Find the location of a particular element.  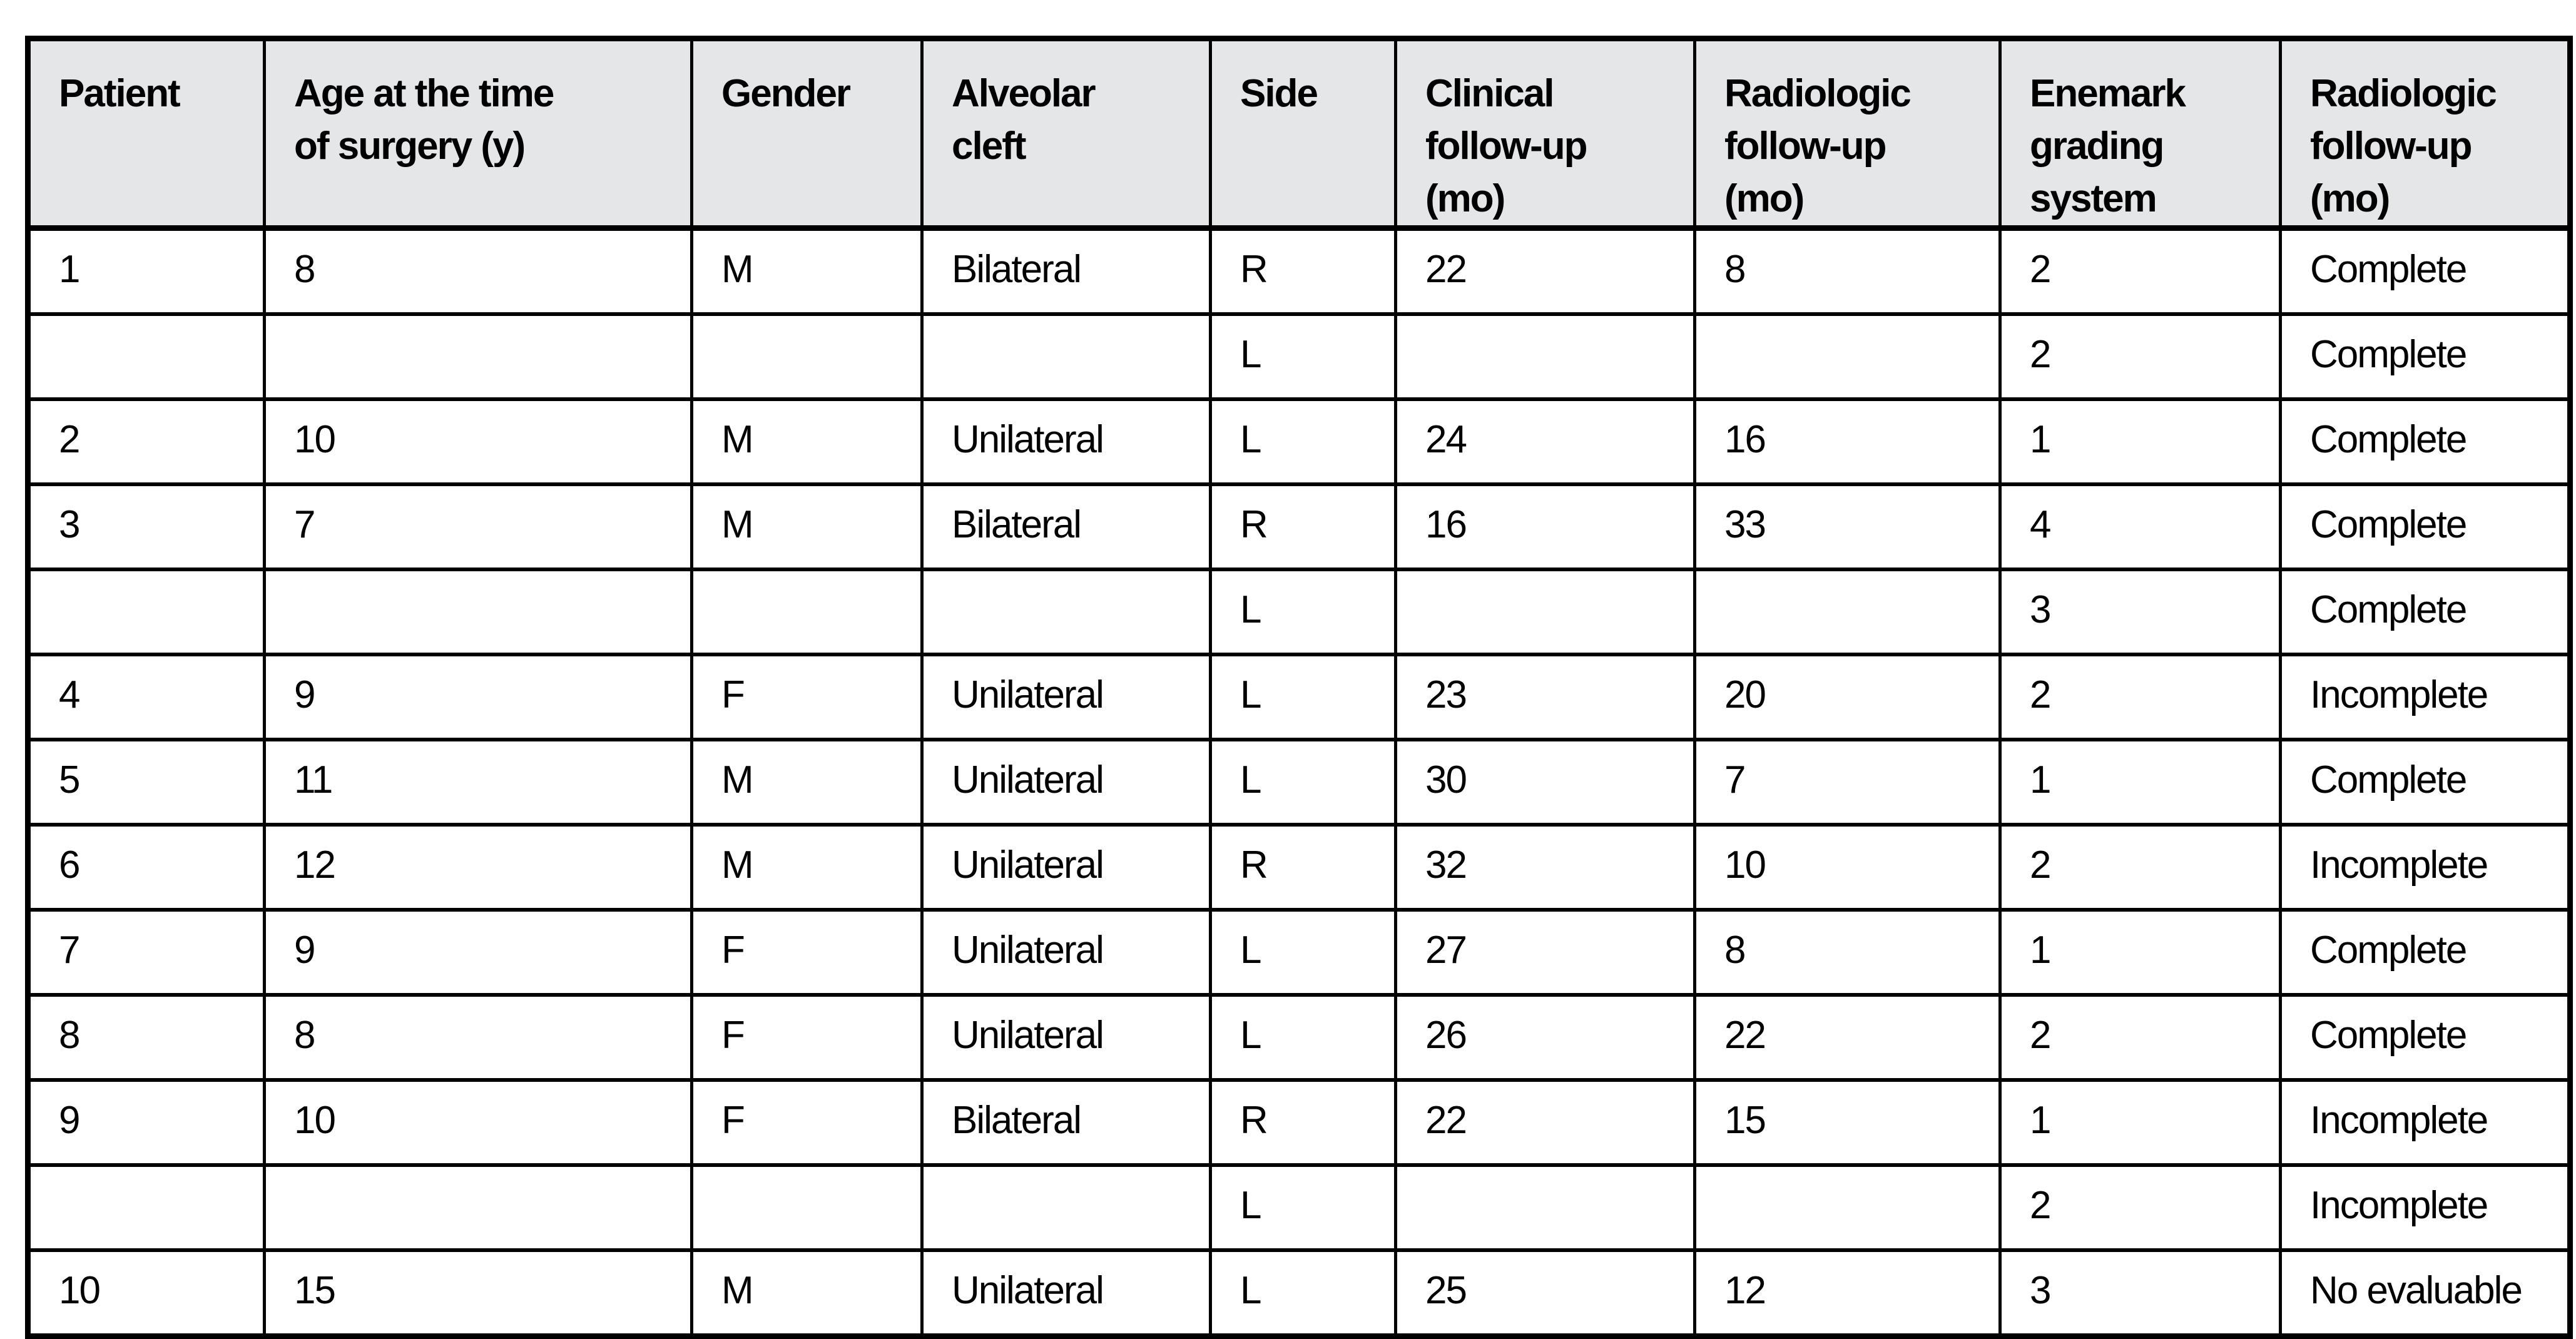

table-row: 6 12 M Unilateral R 32 10 2 Incomplete is located at coordinates (1299, 867).